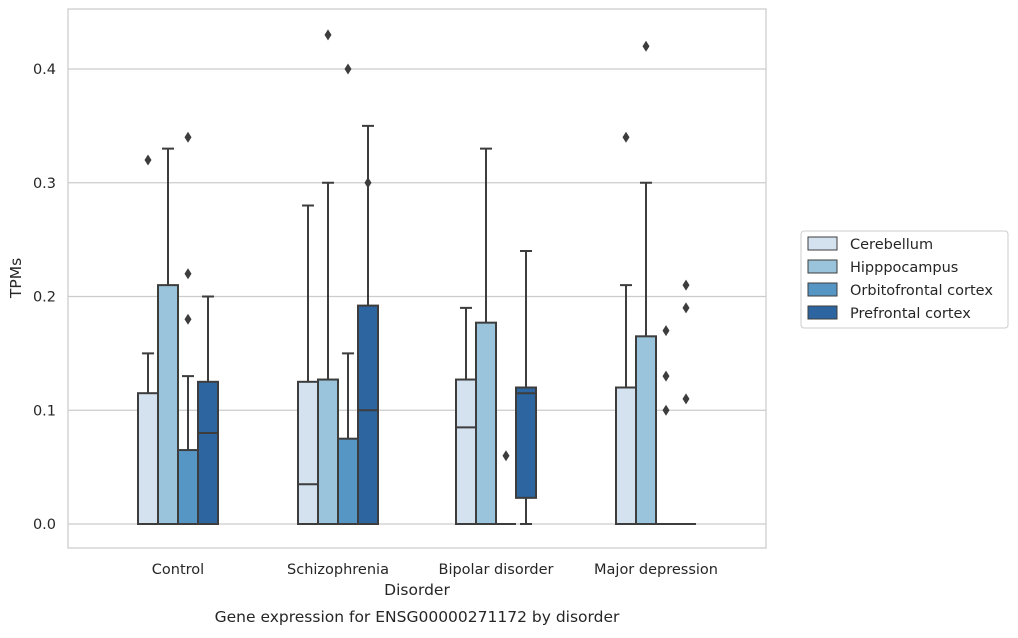 Image resolution: width=1018 pixels, height=638 pixels. What do you see at coordinates (44, 411) in the screenshot?
I see `y-tick-label: 0.1` at bounding box center [44, 411].